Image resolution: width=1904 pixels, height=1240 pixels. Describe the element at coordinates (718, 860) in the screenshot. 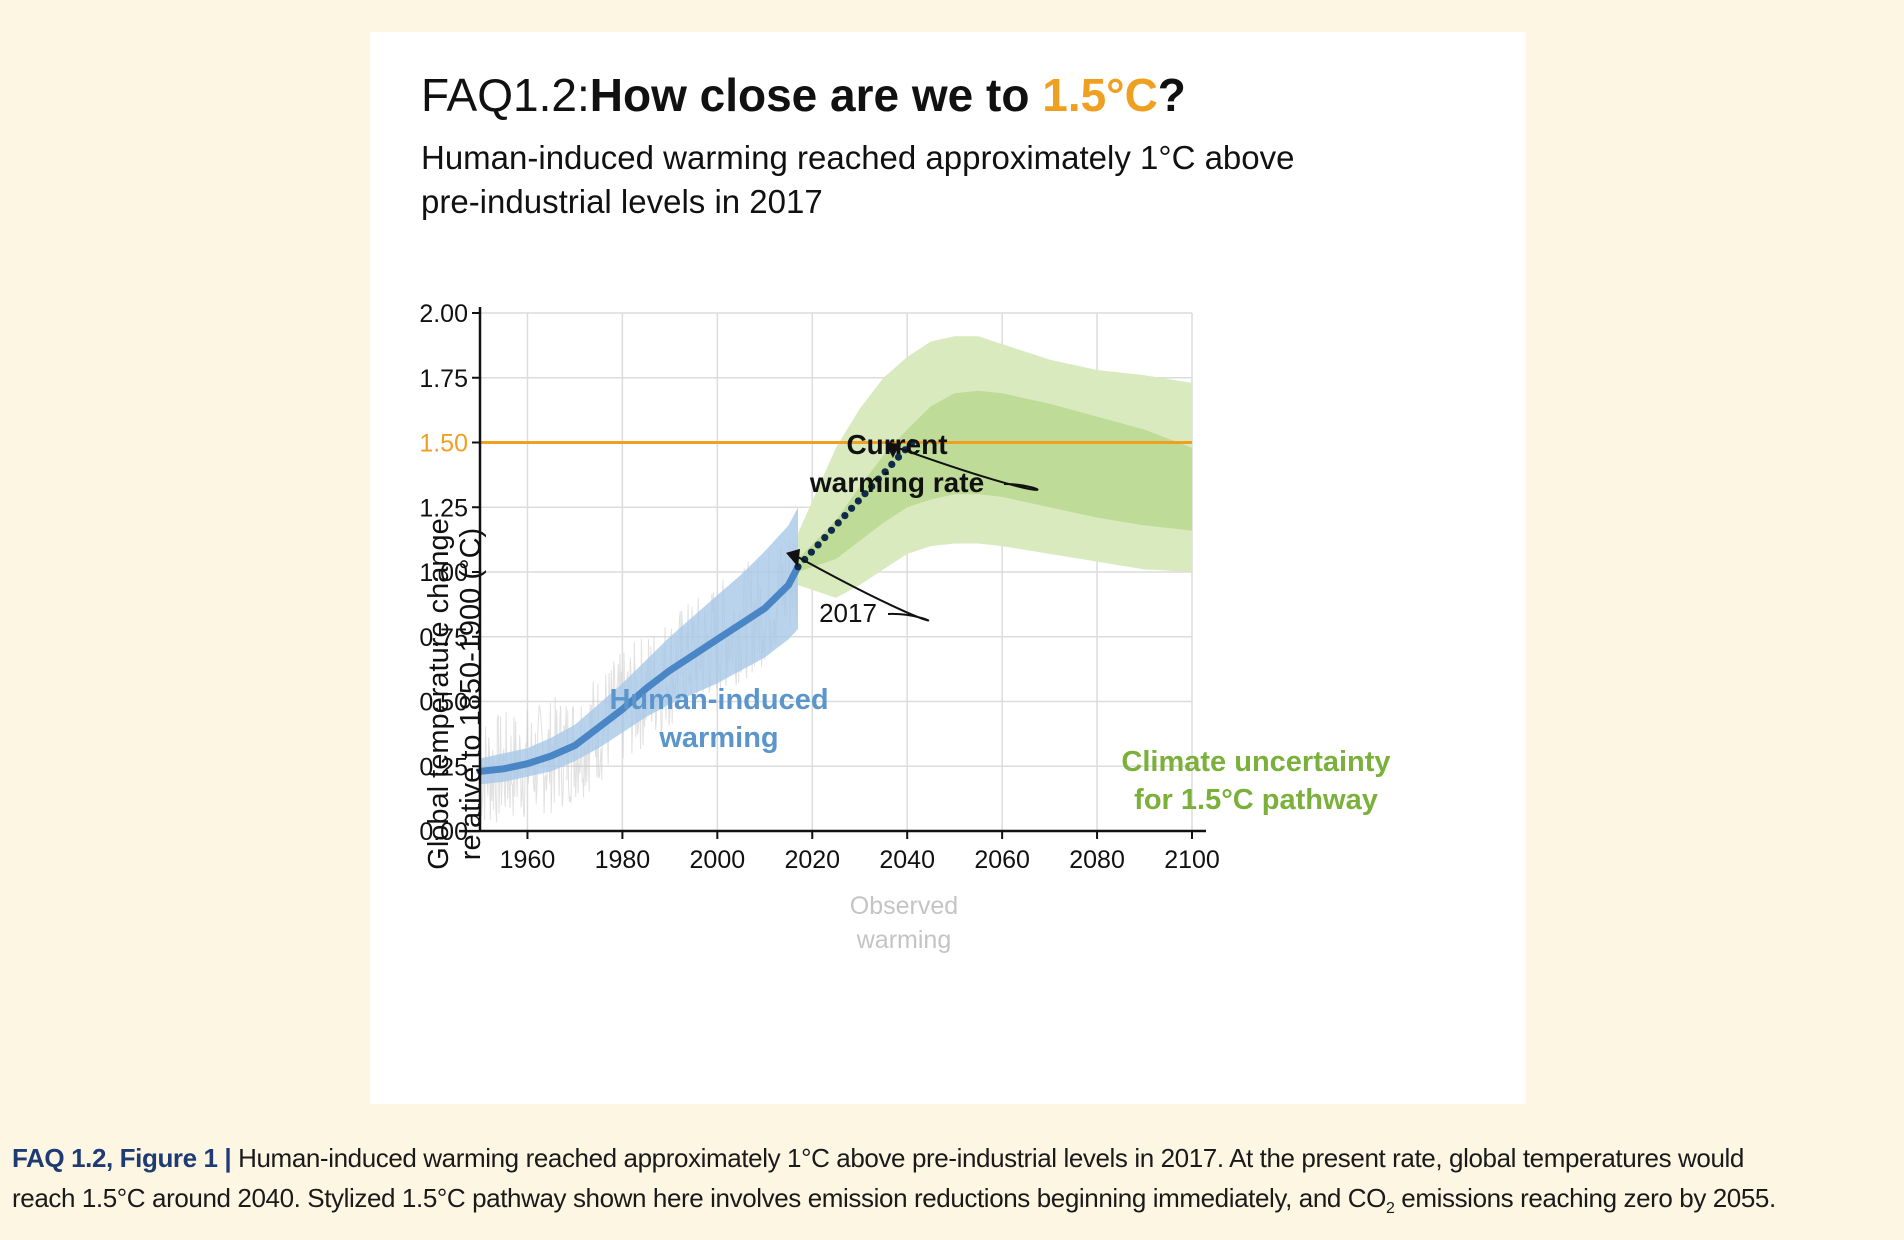

I see `x-tick-label-2000: 2000` at that location.